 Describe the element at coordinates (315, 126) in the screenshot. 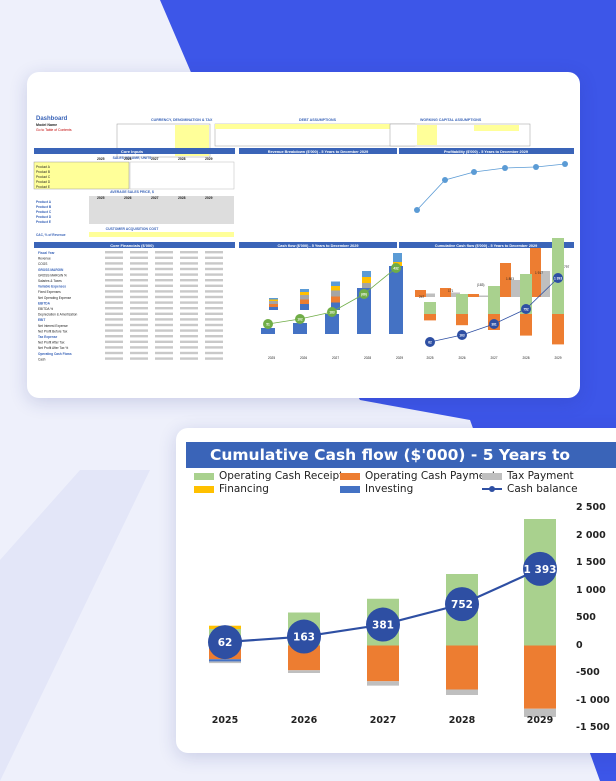

I see `debt-header` at that location.